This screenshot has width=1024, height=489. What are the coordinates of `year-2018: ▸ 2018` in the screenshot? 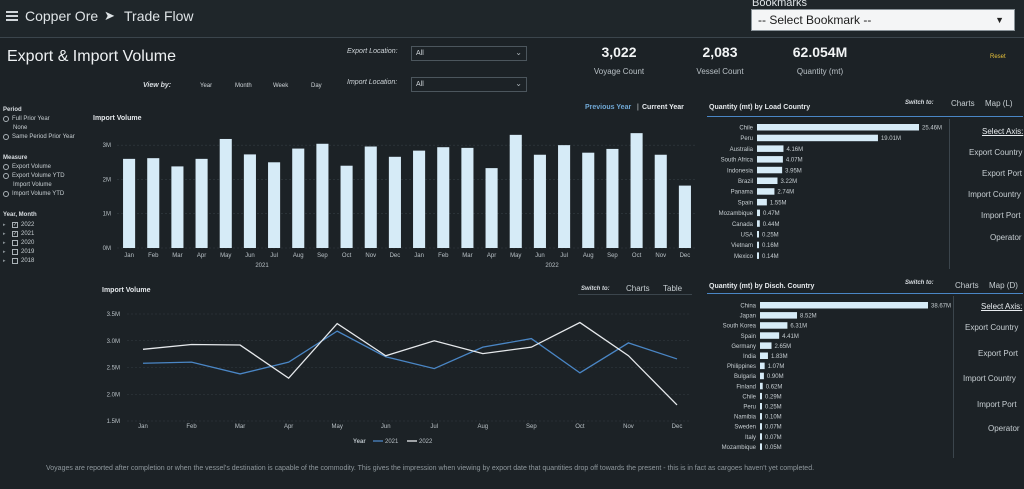 It's located at (18, 261).